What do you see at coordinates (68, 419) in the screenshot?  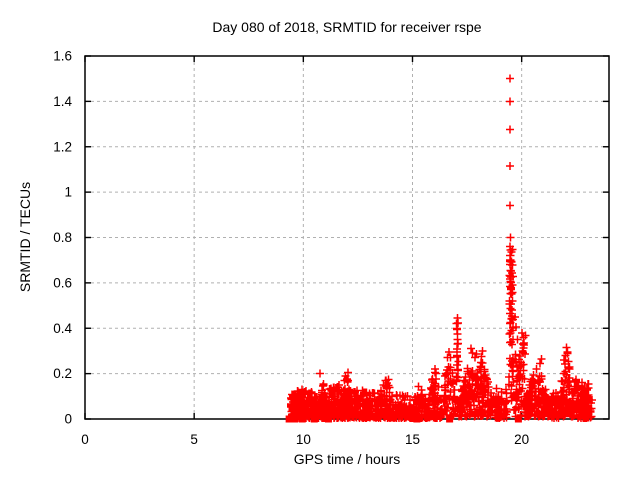 I see `y-tick-label: 0` at bounding box center [68, 419].